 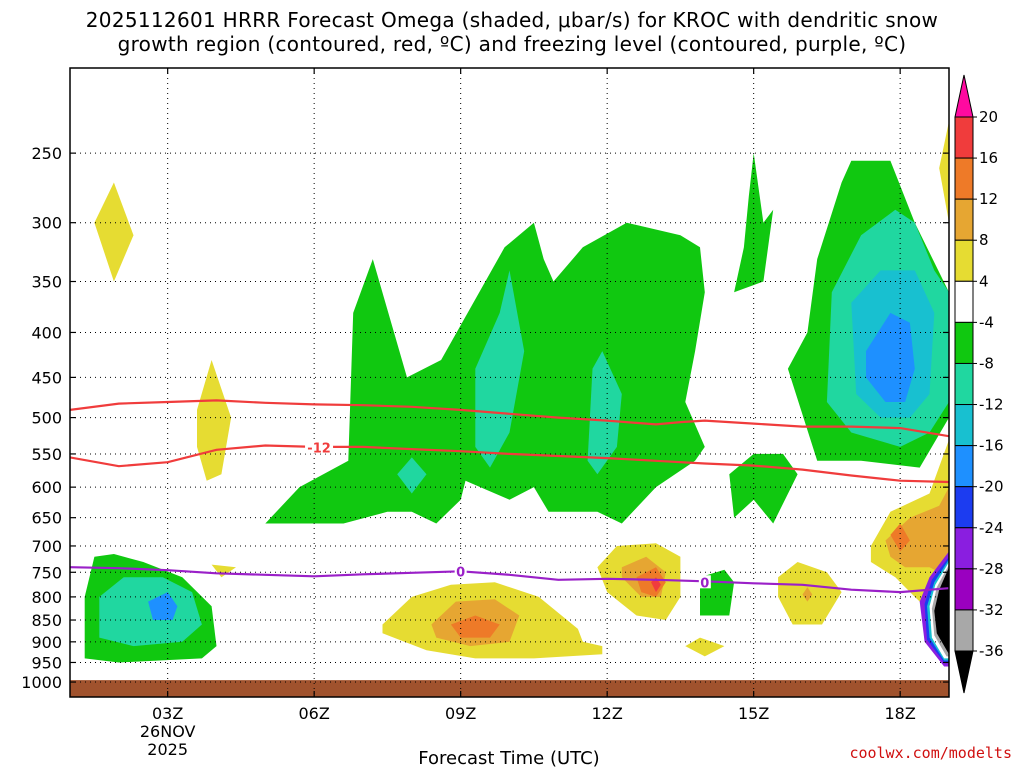 I want to click on freezing-level-line, so click(x=509, y=580).